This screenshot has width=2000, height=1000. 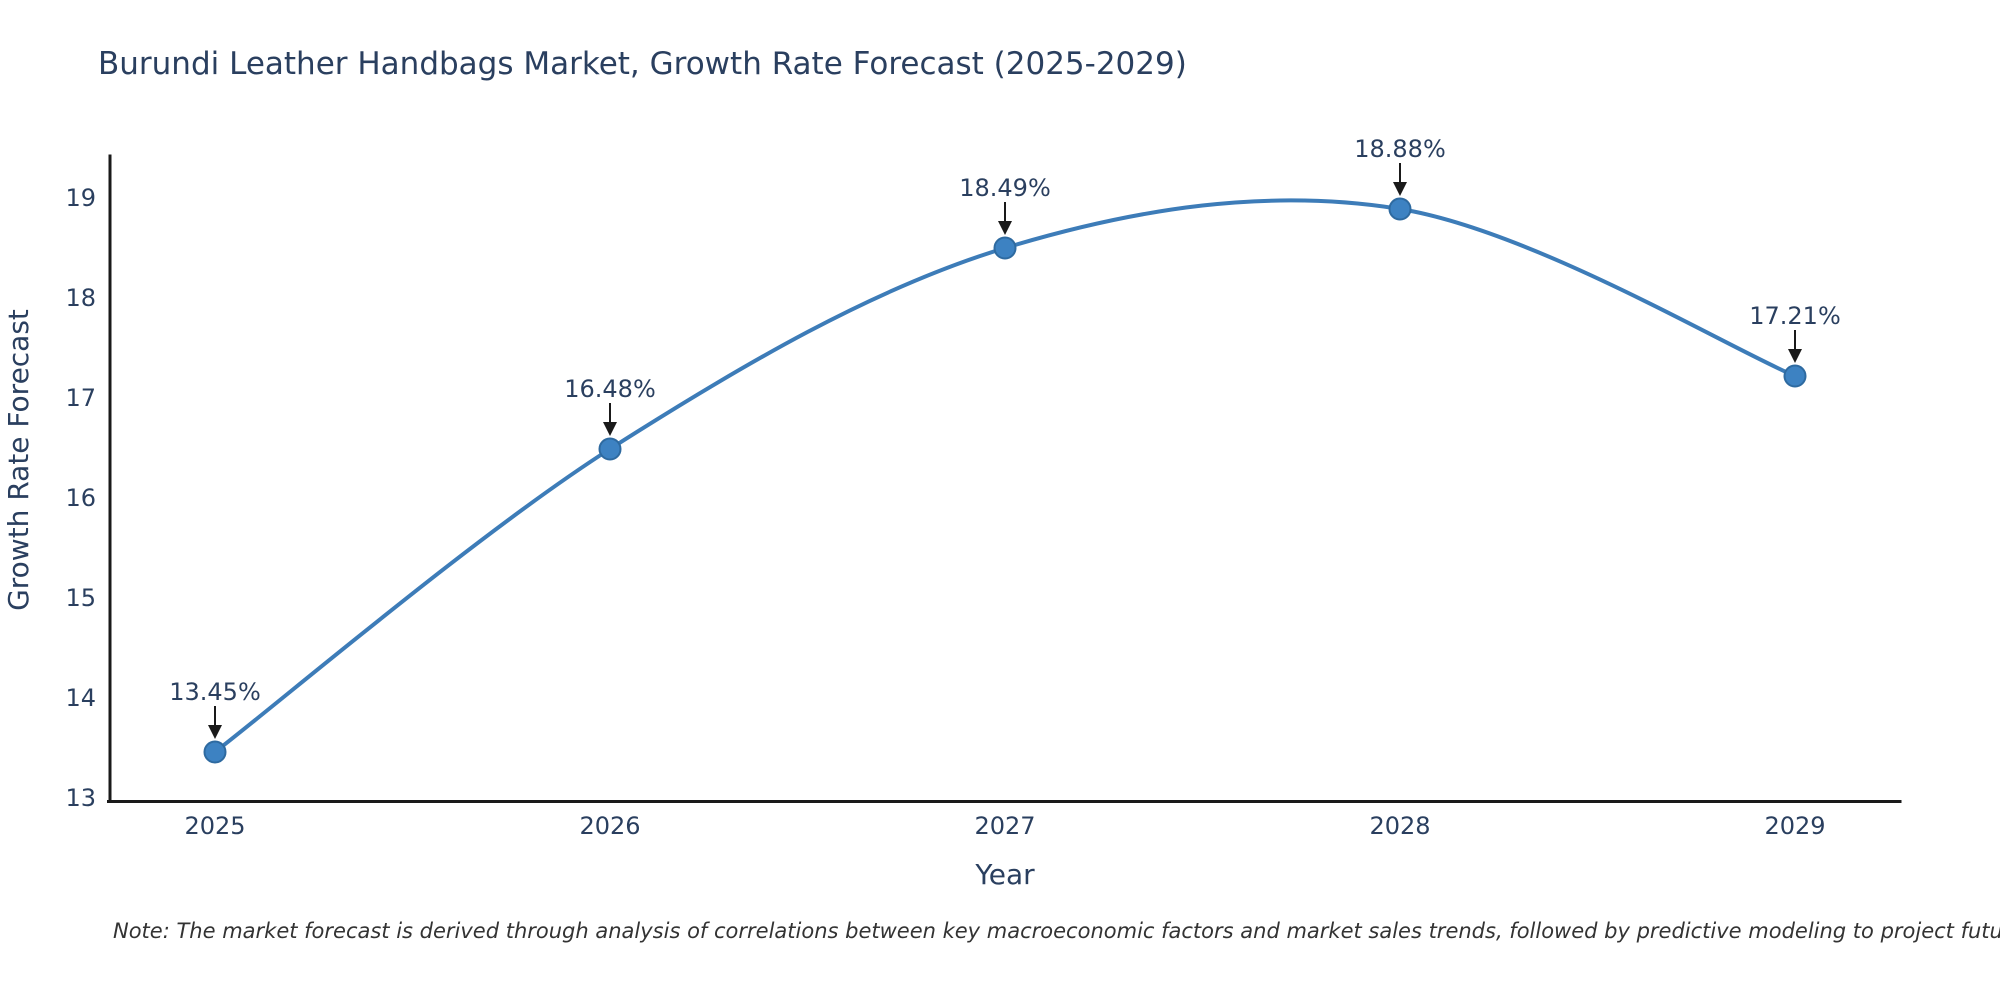 What do you see at coordinates (1400, 149) in the screenshot?
I see `point-label-2028: 18.88%` at bounding box center [1400, 149].